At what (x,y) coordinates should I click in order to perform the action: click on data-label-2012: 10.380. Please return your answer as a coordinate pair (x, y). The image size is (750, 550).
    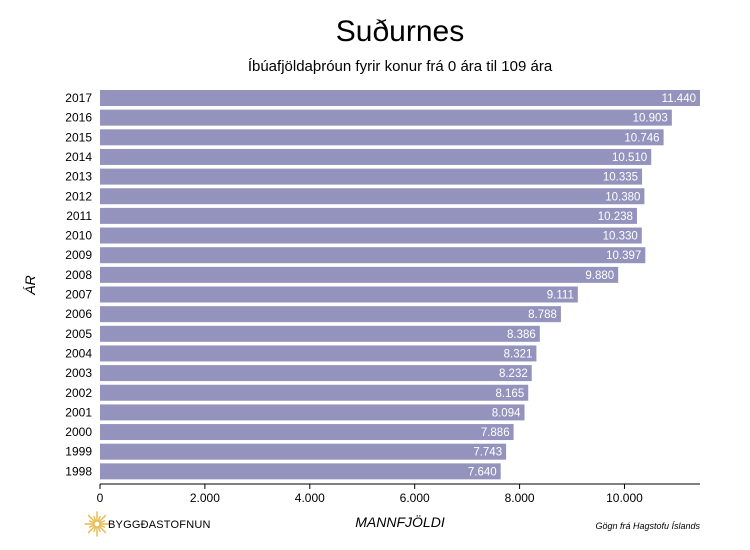
    Looking at the image, I should click on (622, 197).